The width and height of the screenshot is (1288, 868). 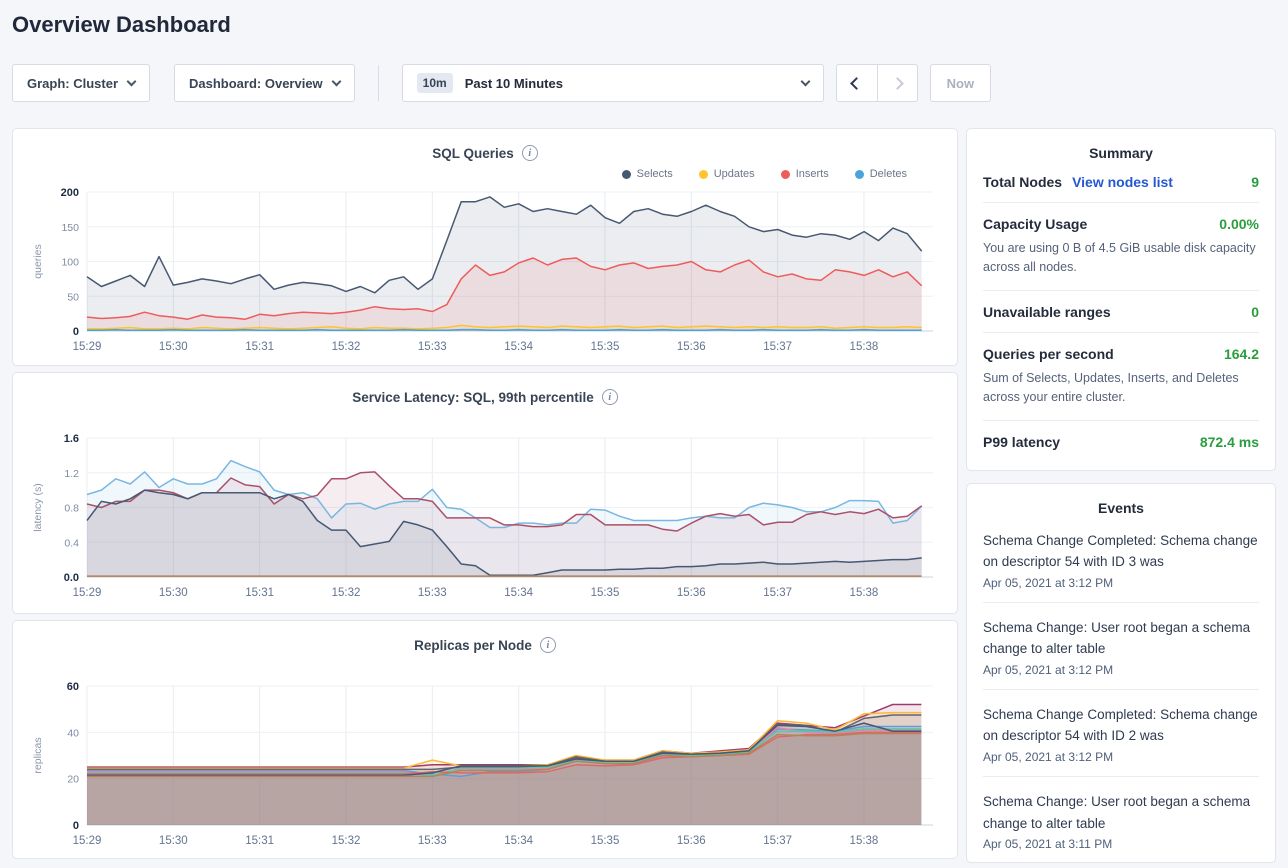 I want to click on capacity-usage-label: Capacity Usage, so click(x=1035, y=224).